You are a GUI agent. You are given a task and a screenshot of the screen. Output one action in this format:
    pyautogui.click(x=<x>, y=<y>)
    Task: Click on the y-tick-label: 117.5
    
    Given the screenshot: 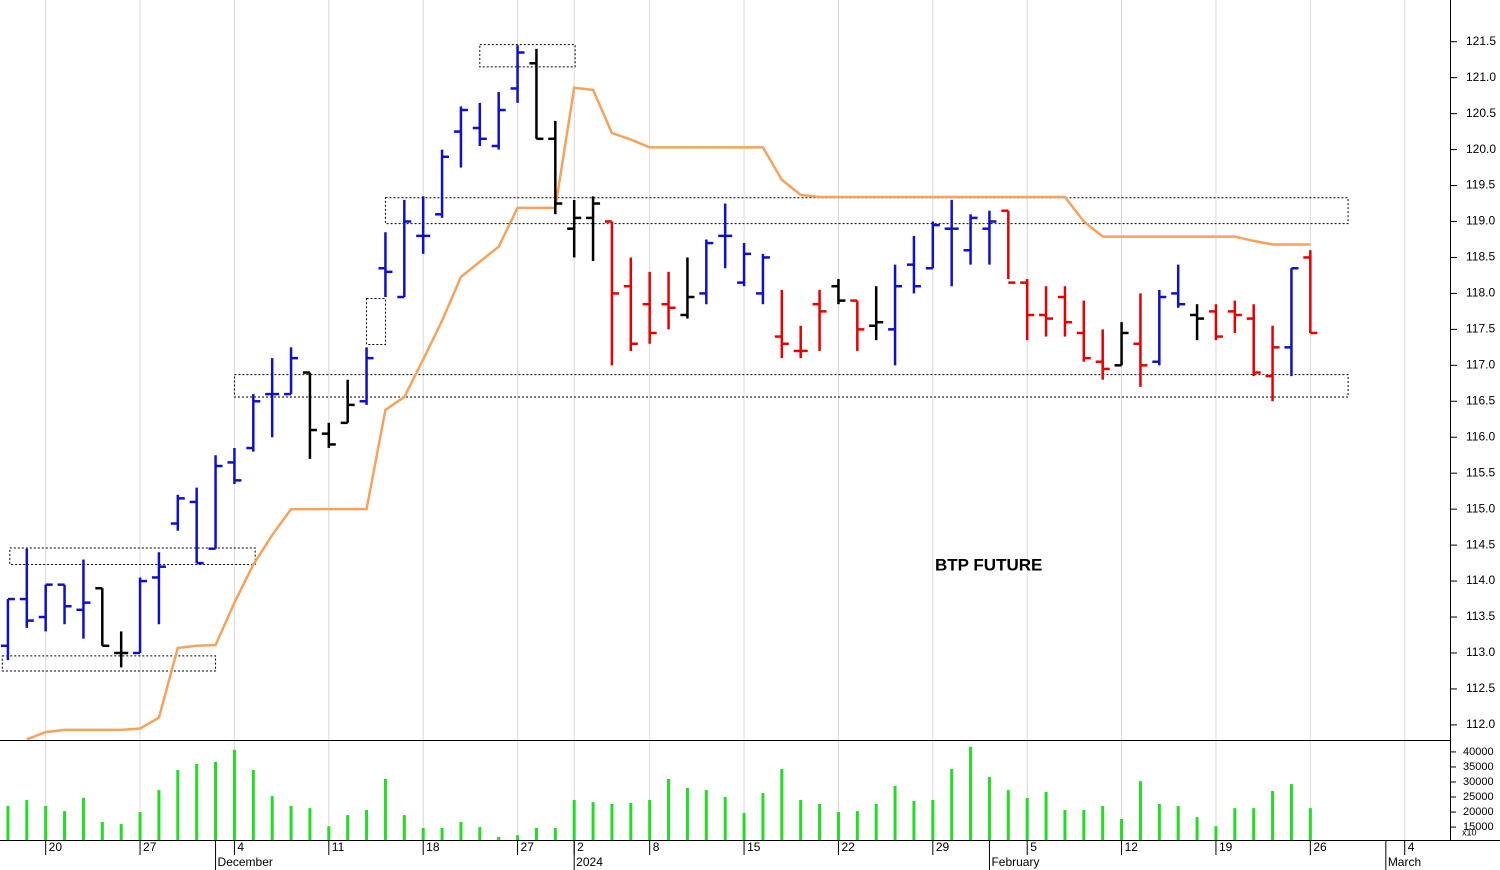 What is the action you would take?
    pyautogui.click(x=1480, y=329)
    